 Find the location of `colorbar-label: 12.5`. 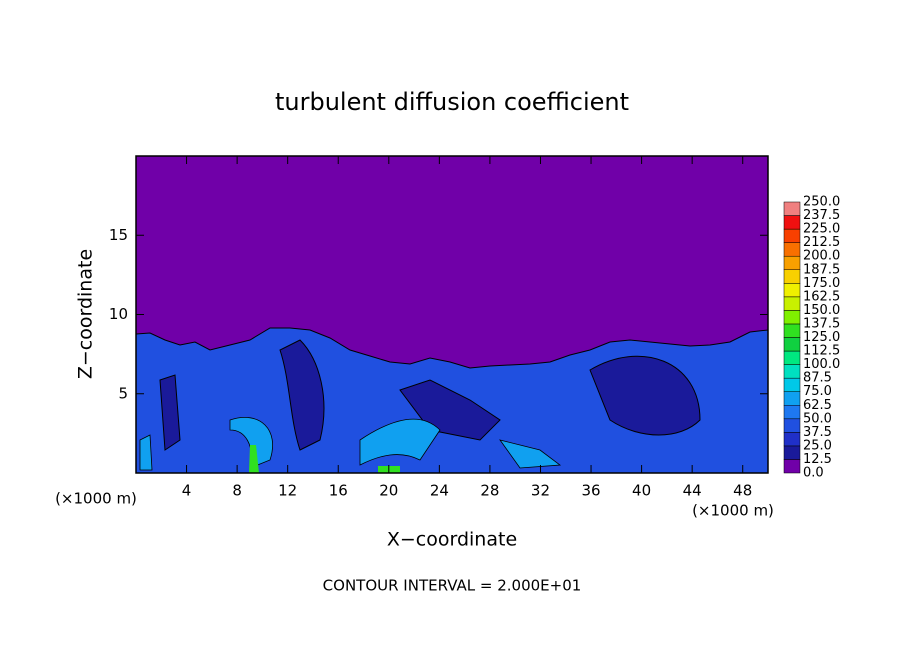

colorbar-label: 12.5 is located at coordinates (817, 459).